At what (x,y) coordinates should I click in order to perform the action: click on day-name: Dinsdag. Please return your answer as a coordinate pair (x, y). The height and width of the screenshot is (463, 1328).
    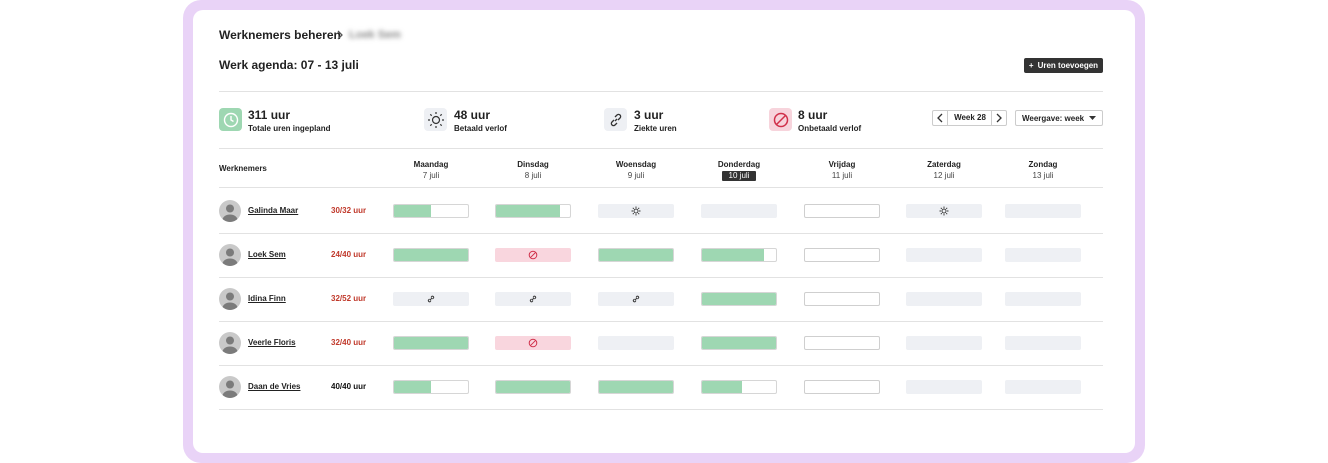
    Looking at the image, I should click on (533, 164).